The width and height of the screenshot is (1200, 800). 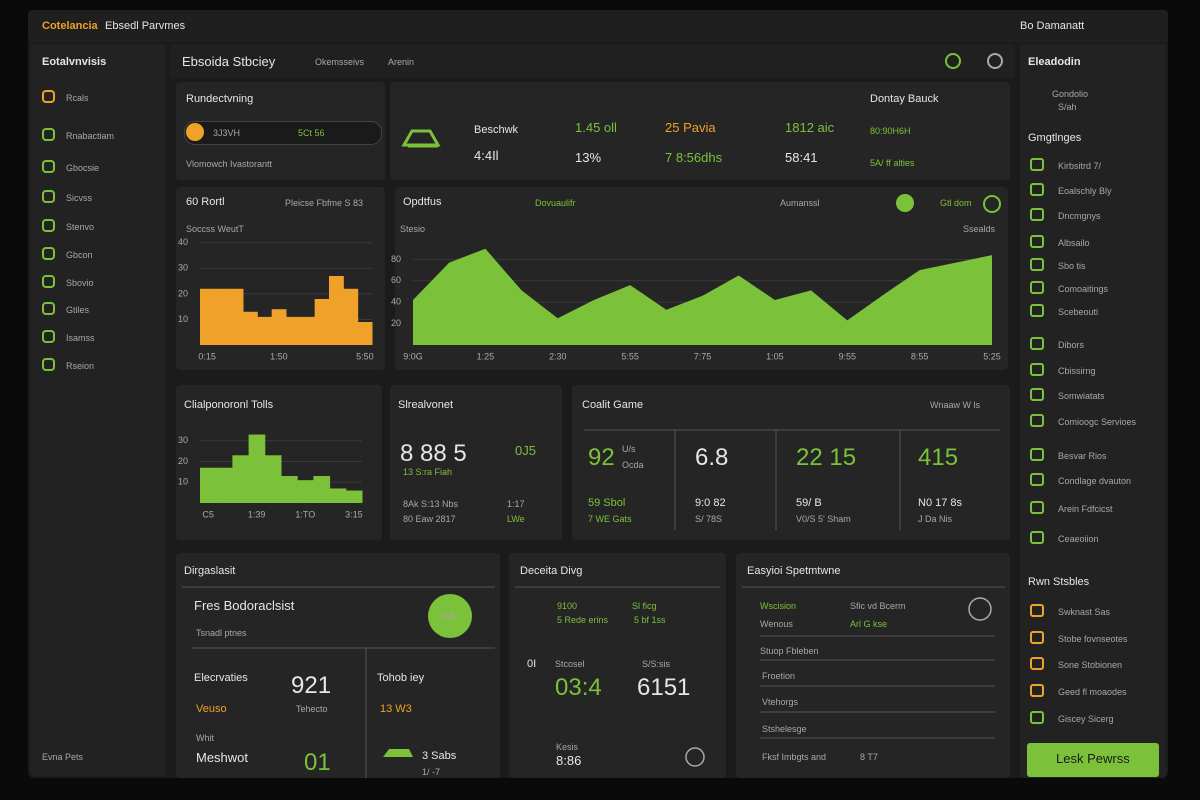 What do you see at coordinates (1055, 138) in the screenshot?
I see `section-title: Gmgtlnges` at bounding box center [1055, 138].